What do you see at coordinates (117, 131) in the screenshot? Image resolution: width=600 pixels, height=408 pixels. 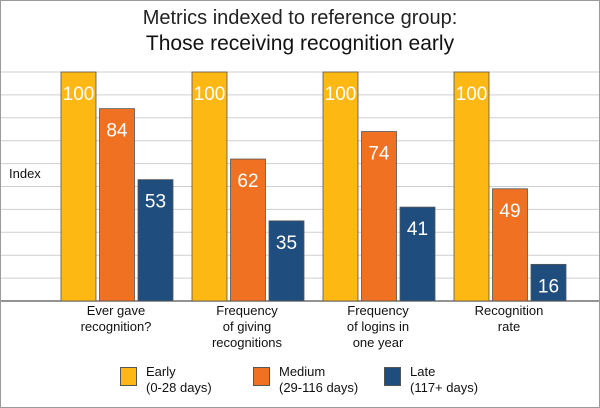 I see `bar-value-label: 84` at bounding box center [117, 131].